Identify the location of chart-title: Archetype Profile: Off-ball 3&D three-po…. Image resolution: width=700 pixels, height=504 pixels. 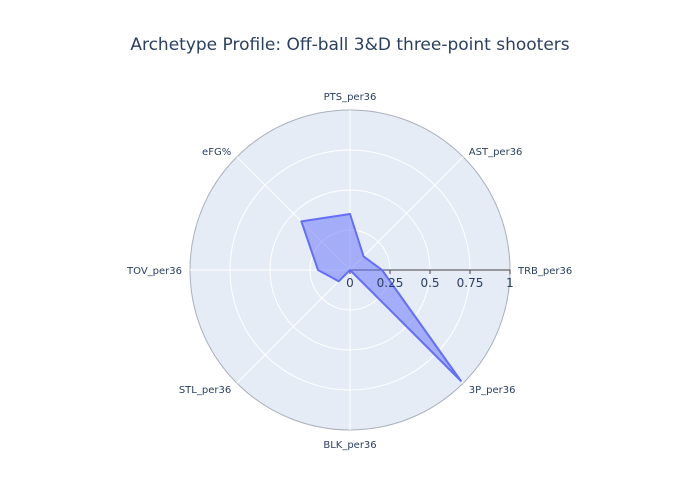
(349, 45).